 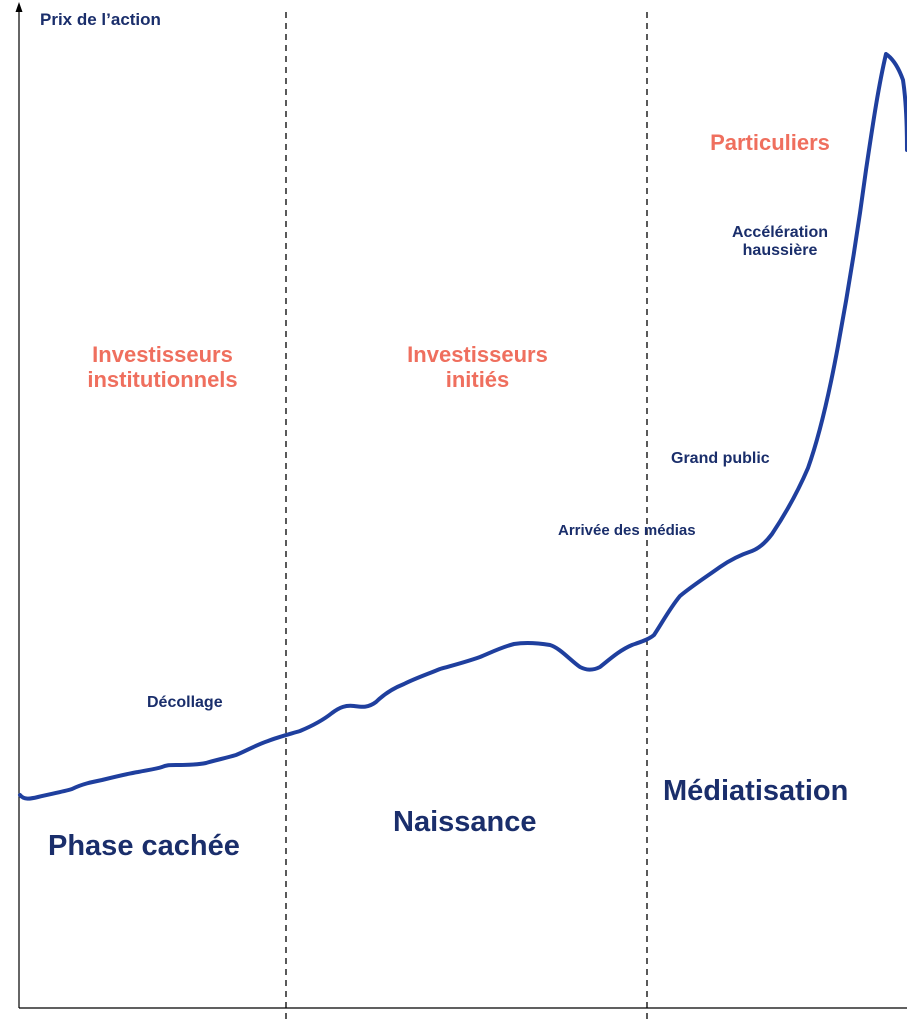 I want to click on general-public-label: Grand public, so click(x=720, y=458).